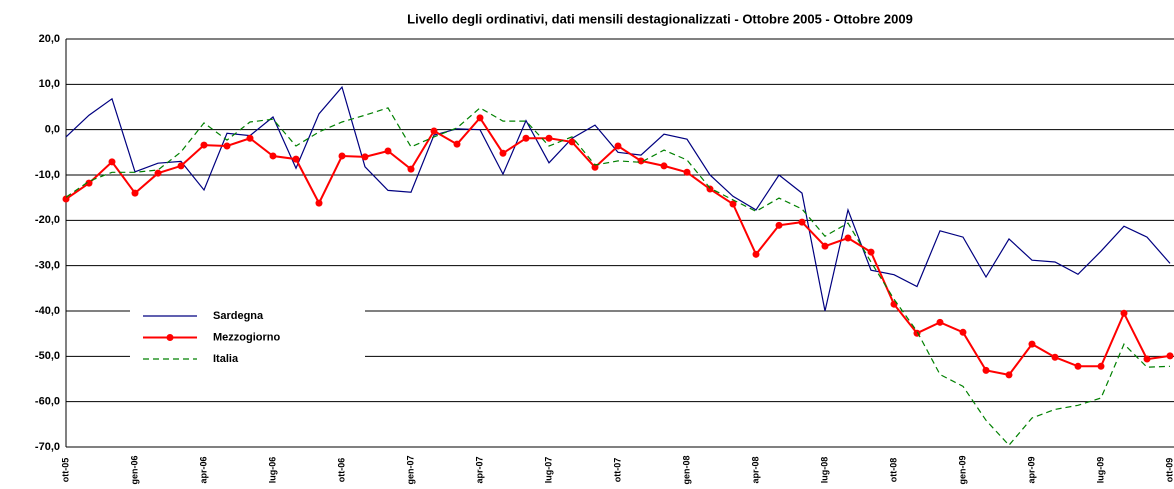  What do you see at coordinates (824, 470) in the screenshot?
I see `x-tick-label: lug-08` at bounding box center [824, 470].